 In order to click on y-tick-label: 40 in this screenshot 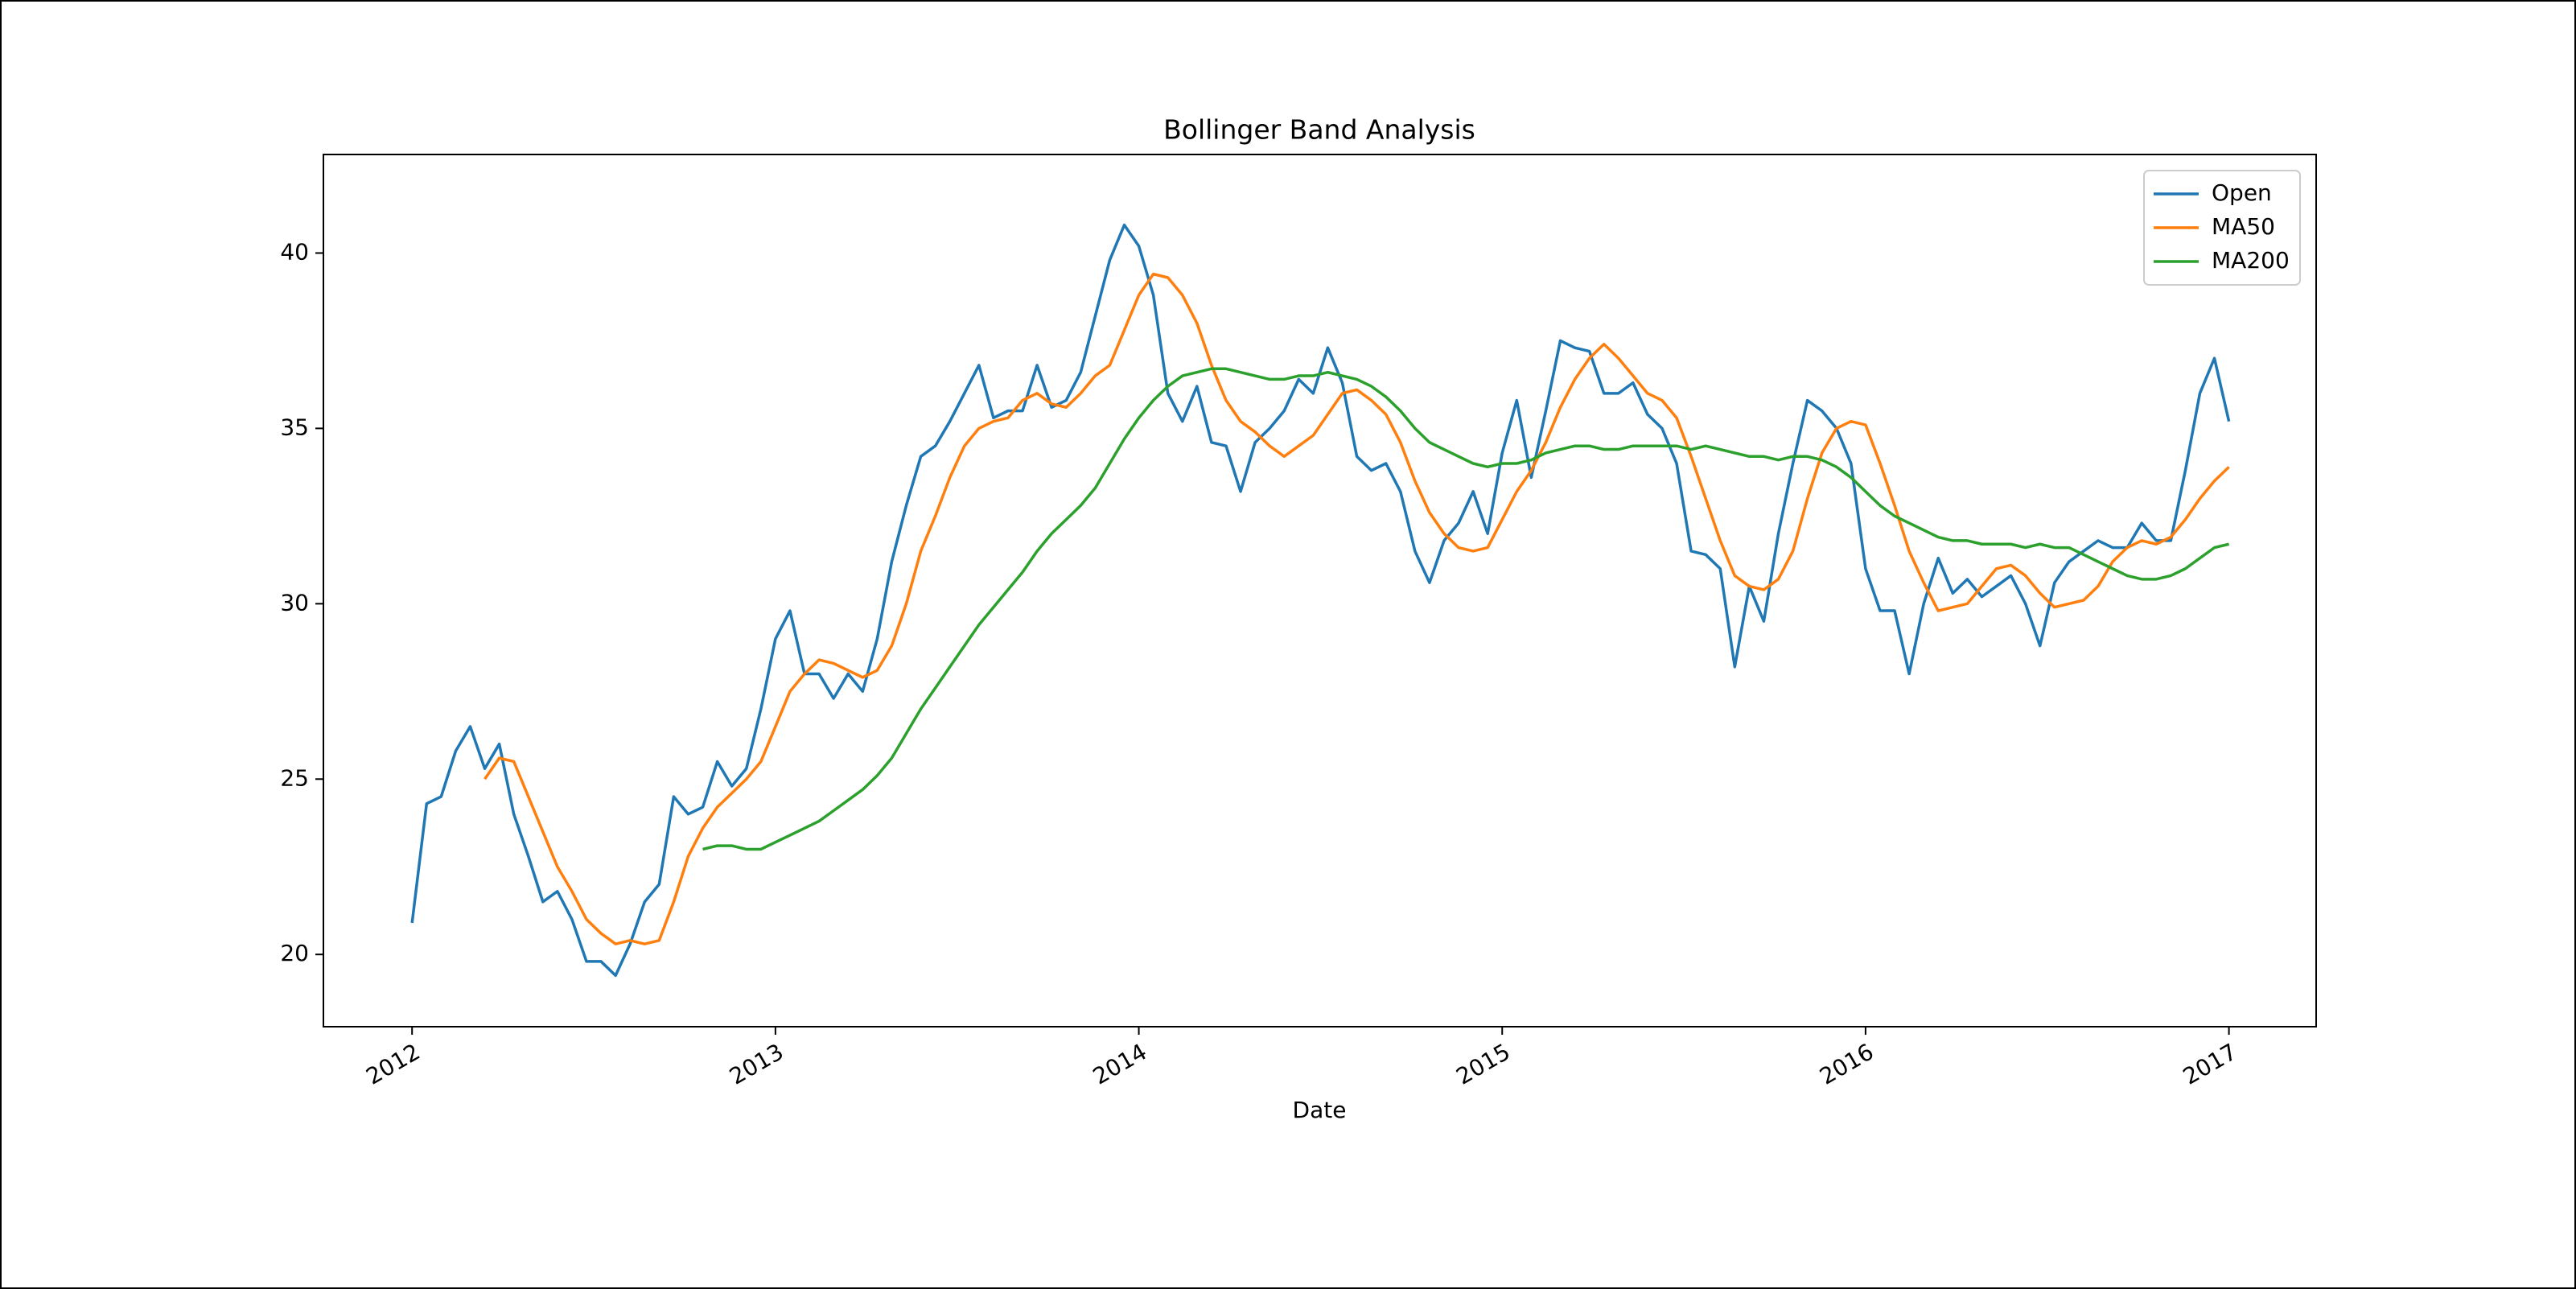, I will do `click(294, 251)`.